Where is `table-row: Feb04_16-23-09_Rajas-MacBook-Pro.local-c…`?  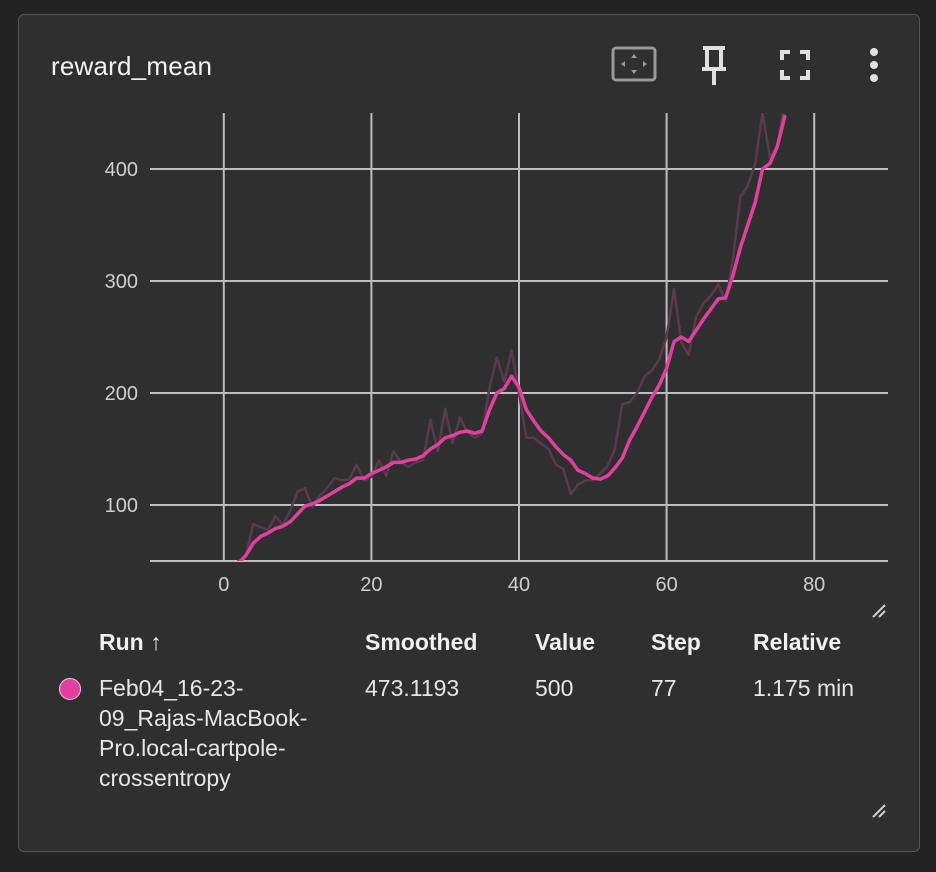 table-row: Feb04_16-23-09_Rajas-MacBook-Pro.local-c… is located at coordinates (483, 733).